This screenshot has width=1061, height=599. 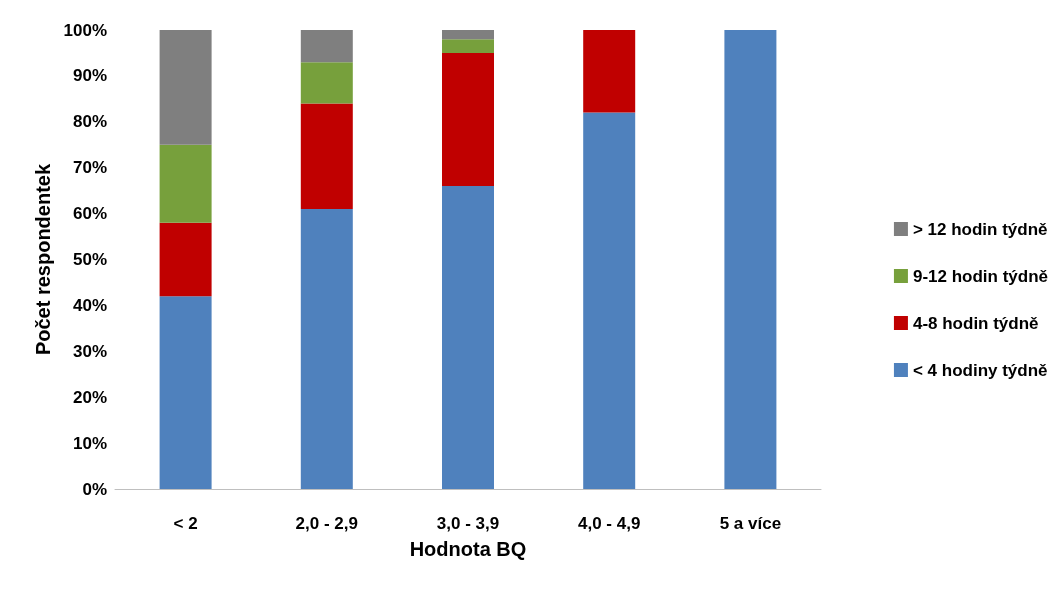 I want to click on y-axis-title: Počet respondentek, so click(x=42, y=259).